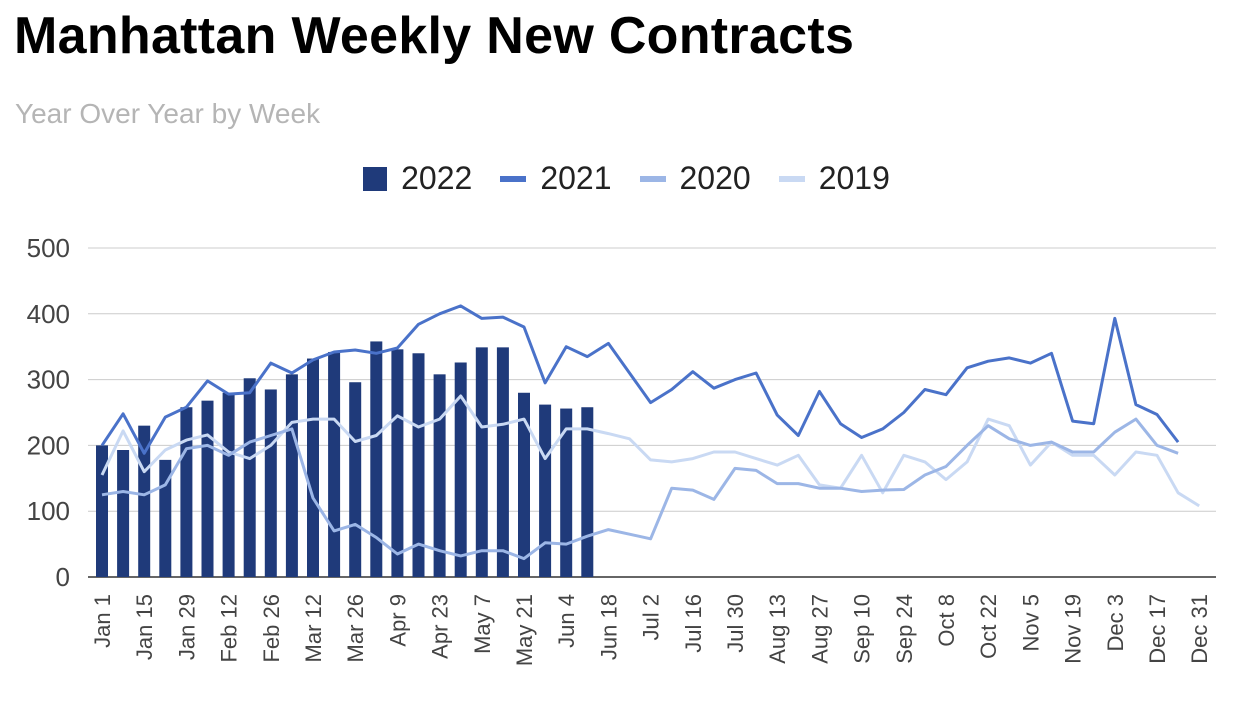 This screenshot has height=708, width=1253. Describe the element at coordinates (988, 626) in the screenshot. I see `x-tick-label: Oct 22` at that location.